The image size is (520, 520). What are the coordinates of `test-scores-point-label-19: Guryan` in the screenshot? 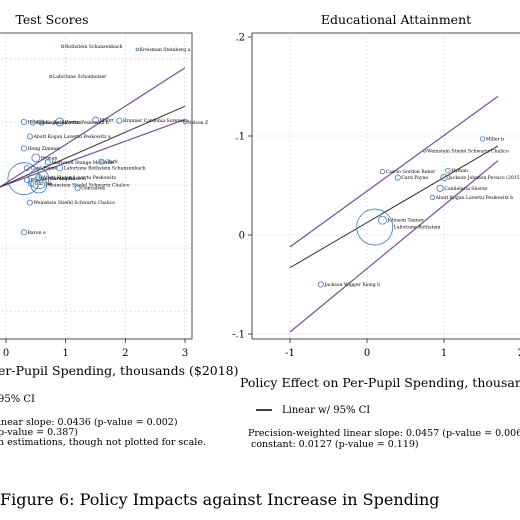 It's located at (43, 184).